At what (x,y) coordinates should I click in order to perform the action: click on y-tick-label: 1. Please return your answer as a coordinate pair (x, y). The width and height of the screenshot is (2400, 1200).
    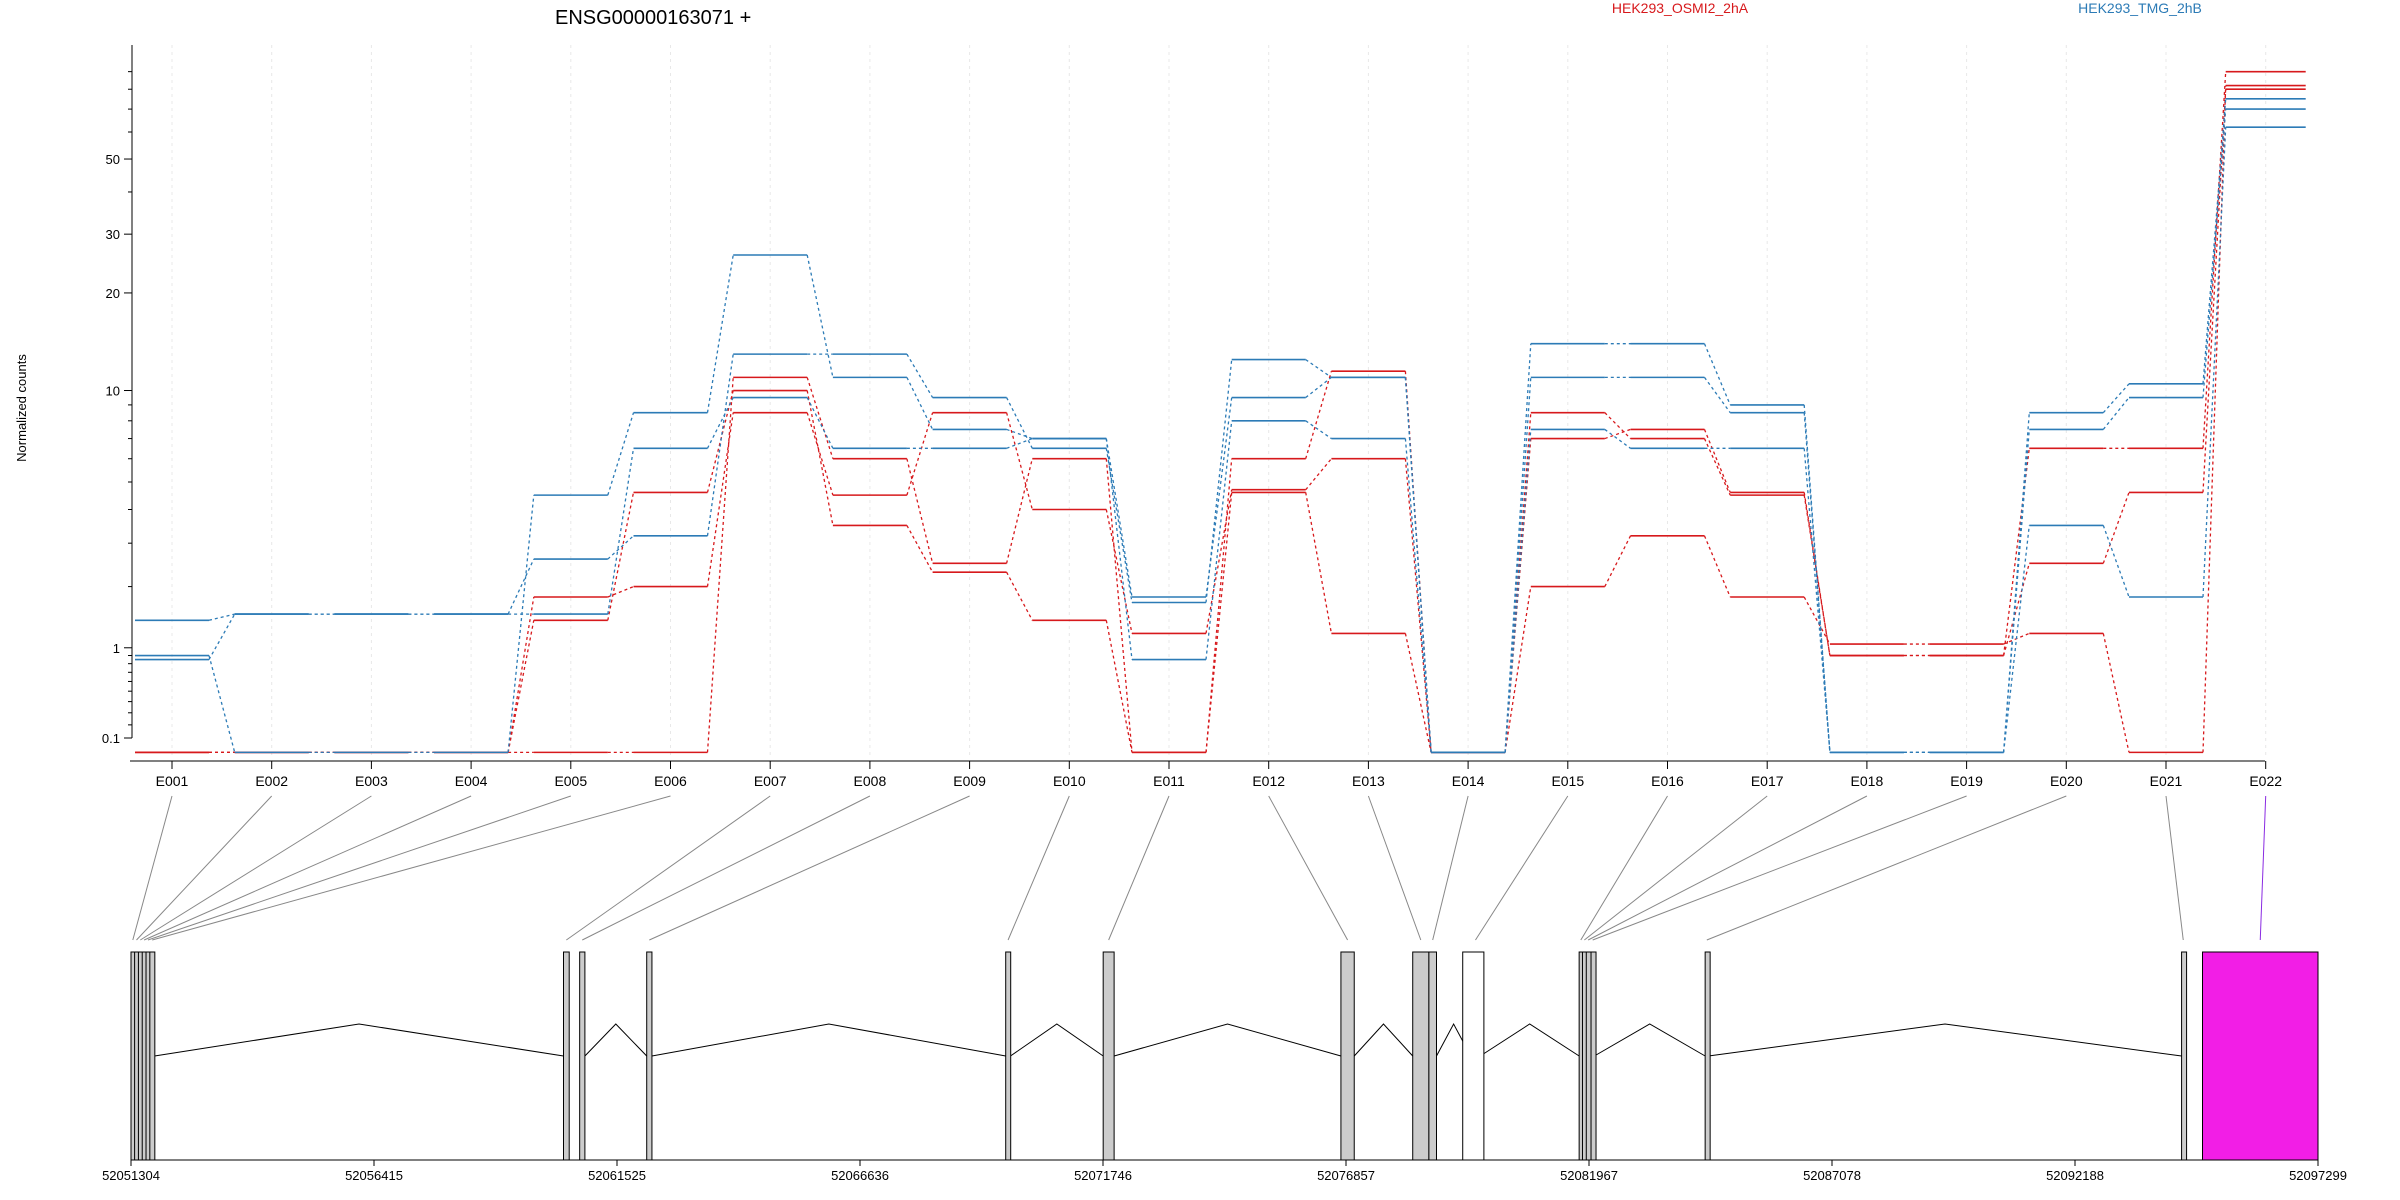
    Looking at the image, I should click on (116, 648).